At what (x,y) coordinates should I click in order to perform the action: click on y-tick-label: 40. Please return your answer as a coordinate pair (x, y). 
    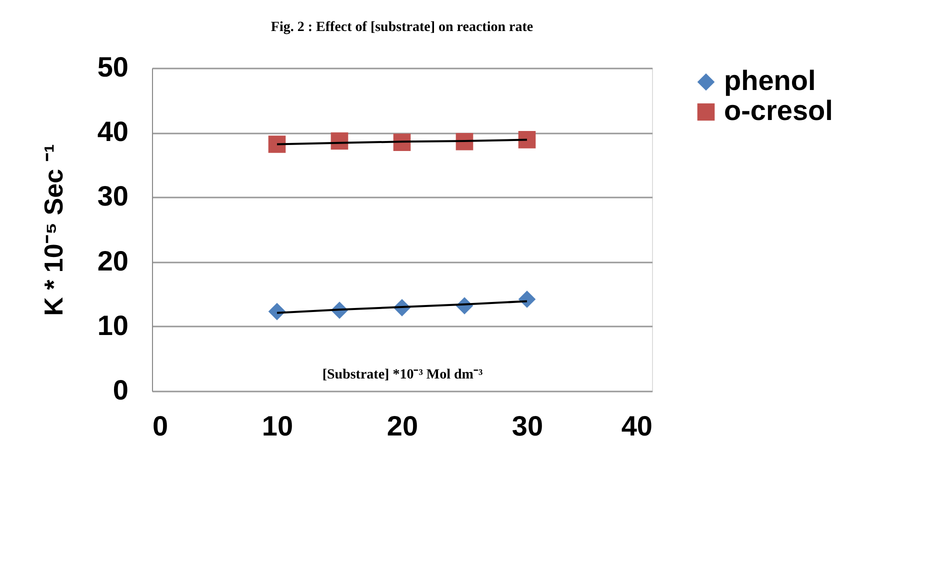
    Looking at the image, I should click on (112, 132).